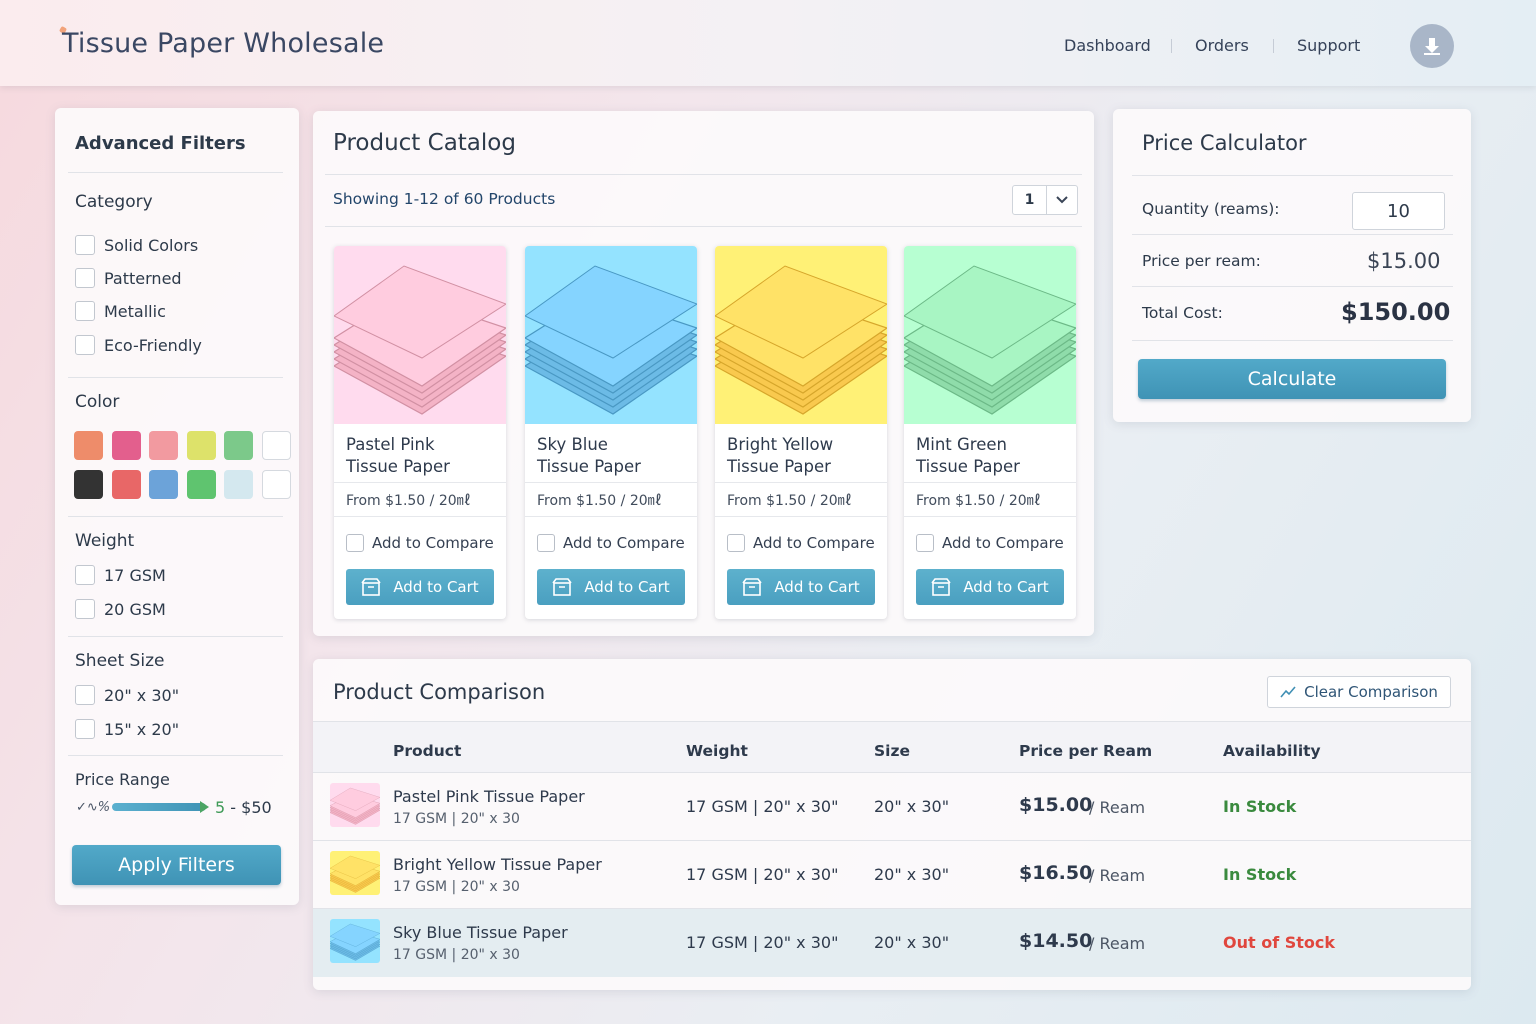 This screenshot has width=1536, height=1024. What do you see at coordinates (233, 807) in the screenshot?
I see `price-range-sep: -` at bounding box center [233, 807].